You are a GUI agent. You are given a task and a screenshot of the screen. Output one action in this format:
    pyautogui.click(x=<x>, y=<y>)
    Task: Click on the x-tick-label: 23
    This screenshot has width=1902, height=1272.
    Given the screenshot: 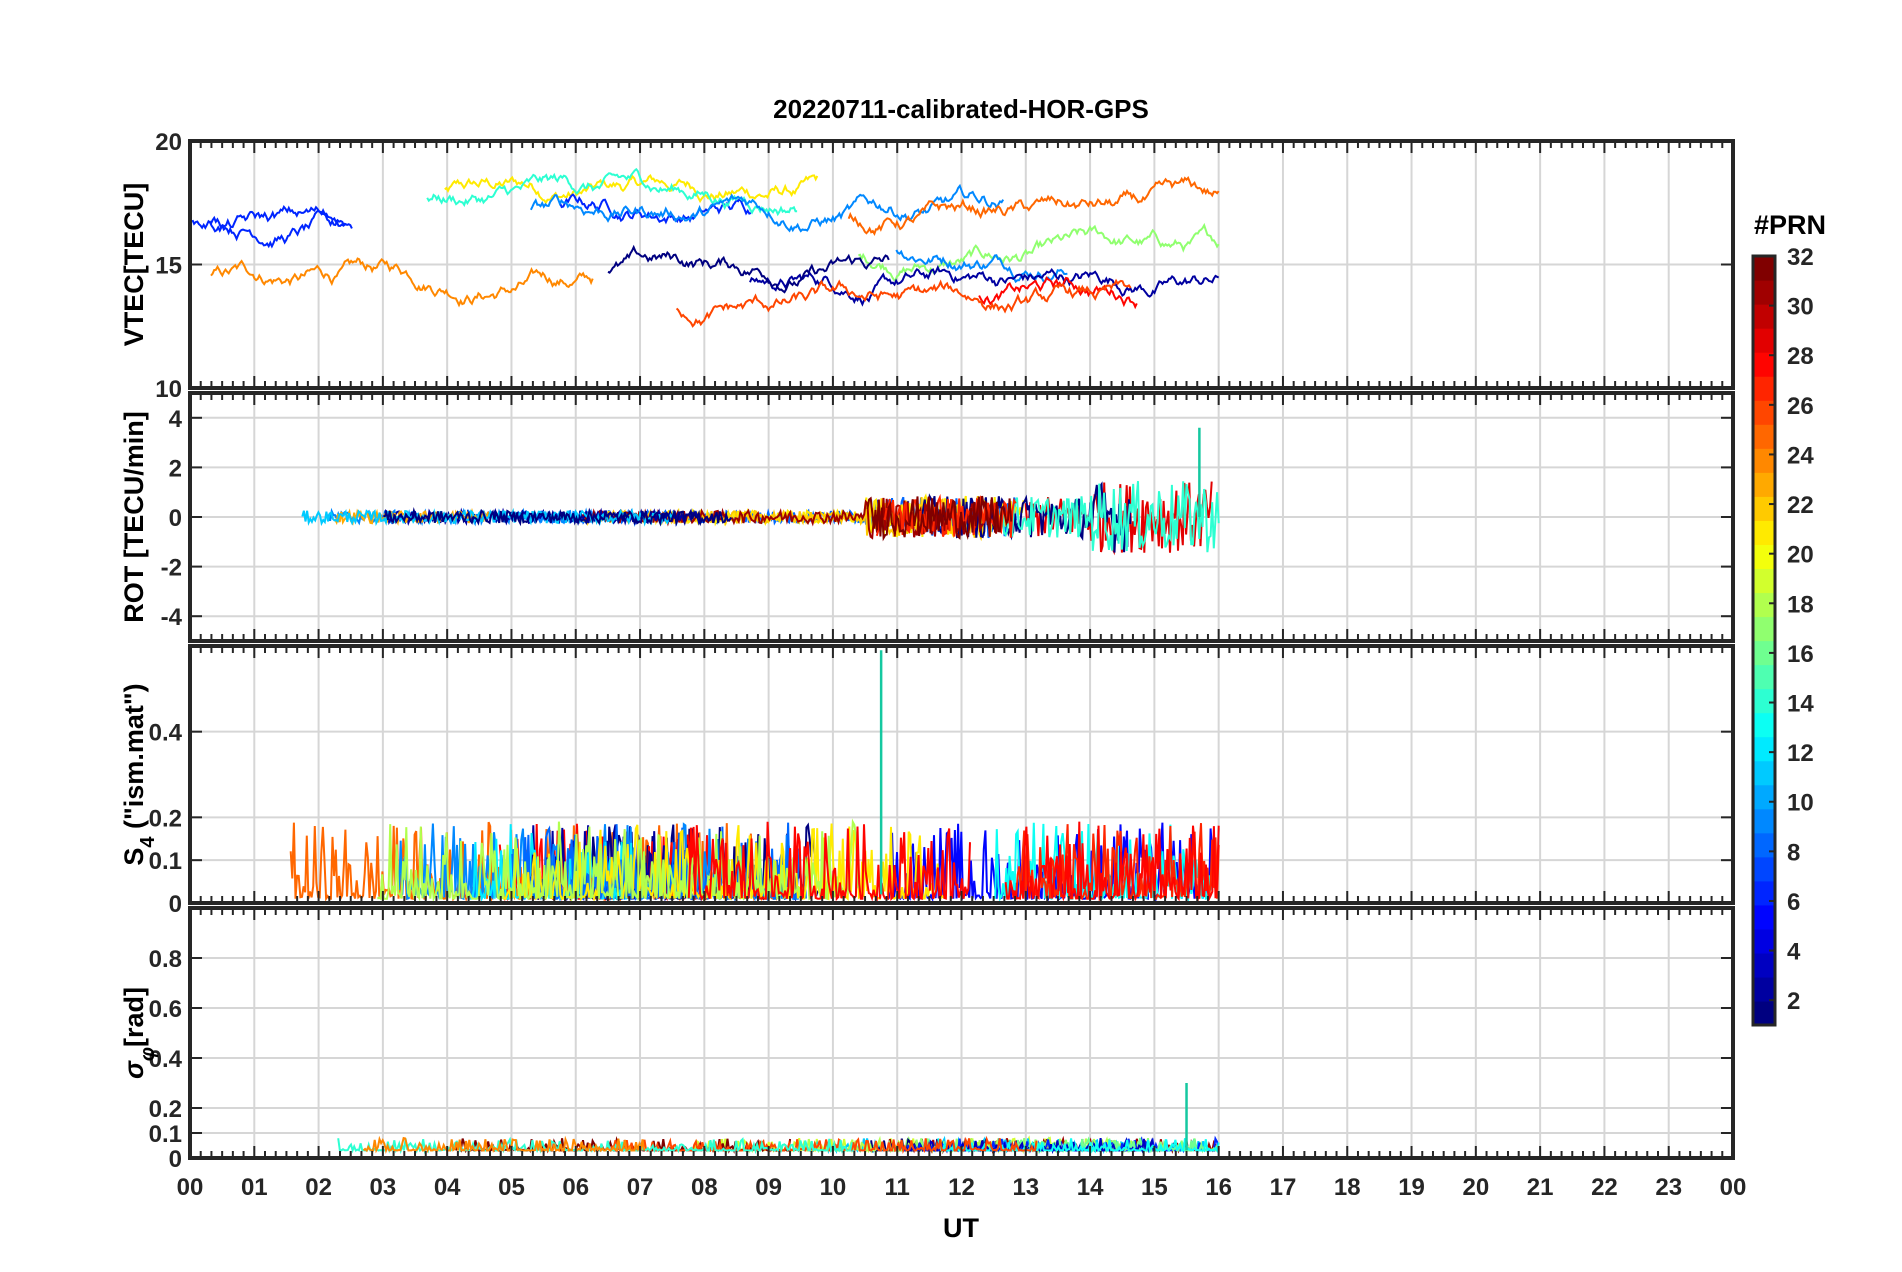 What is the action you would take?
    pyautogui.click(x=1668, y=1187)
    